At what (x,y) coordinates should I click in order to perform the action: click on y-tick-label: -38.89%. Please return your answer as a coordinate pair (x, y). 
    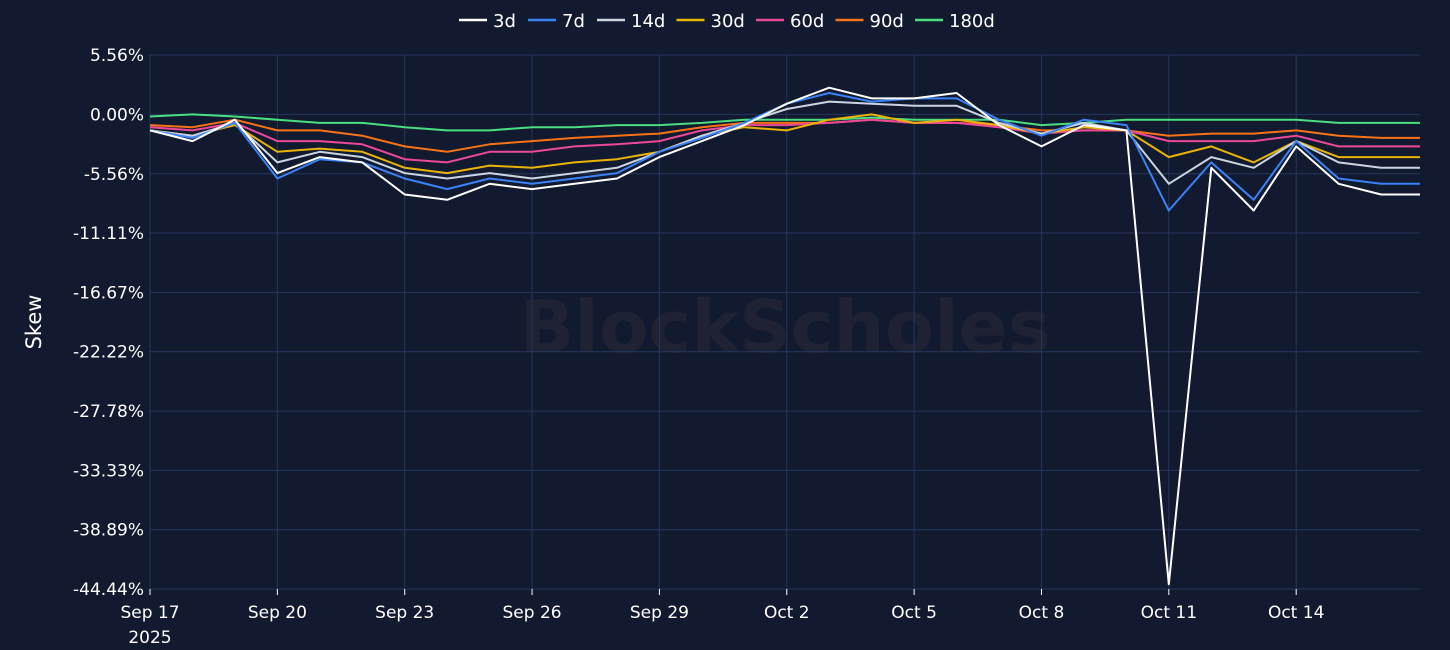
    Looking at the image, I should click on (108, 531).